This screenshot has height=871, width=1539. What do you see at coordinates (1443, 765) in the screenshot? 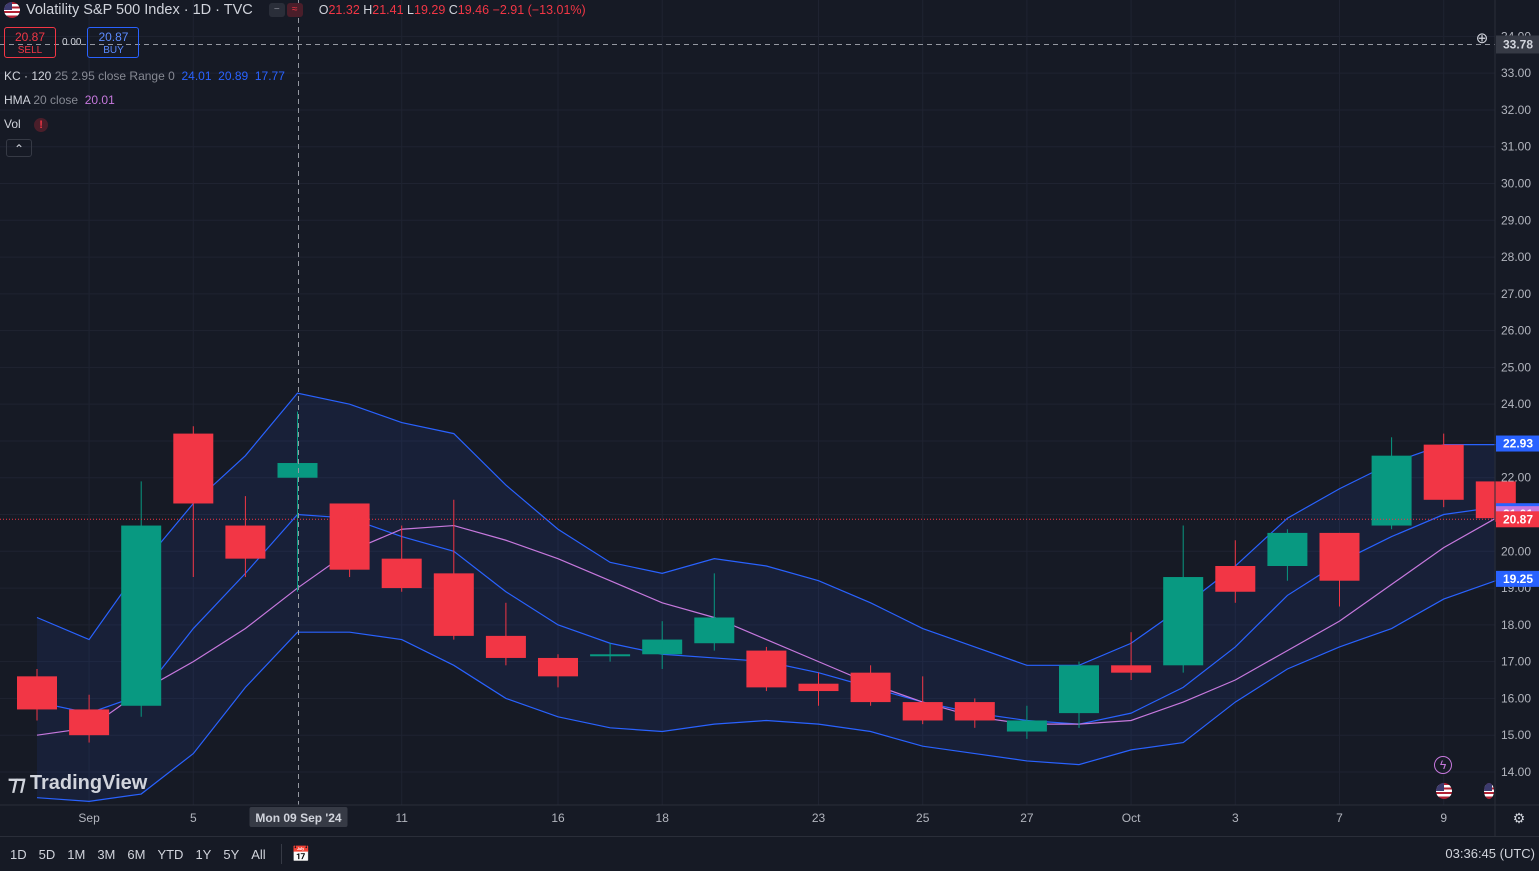
I see `lightning-icon: ϟ` at bounding box center [1443, 765].